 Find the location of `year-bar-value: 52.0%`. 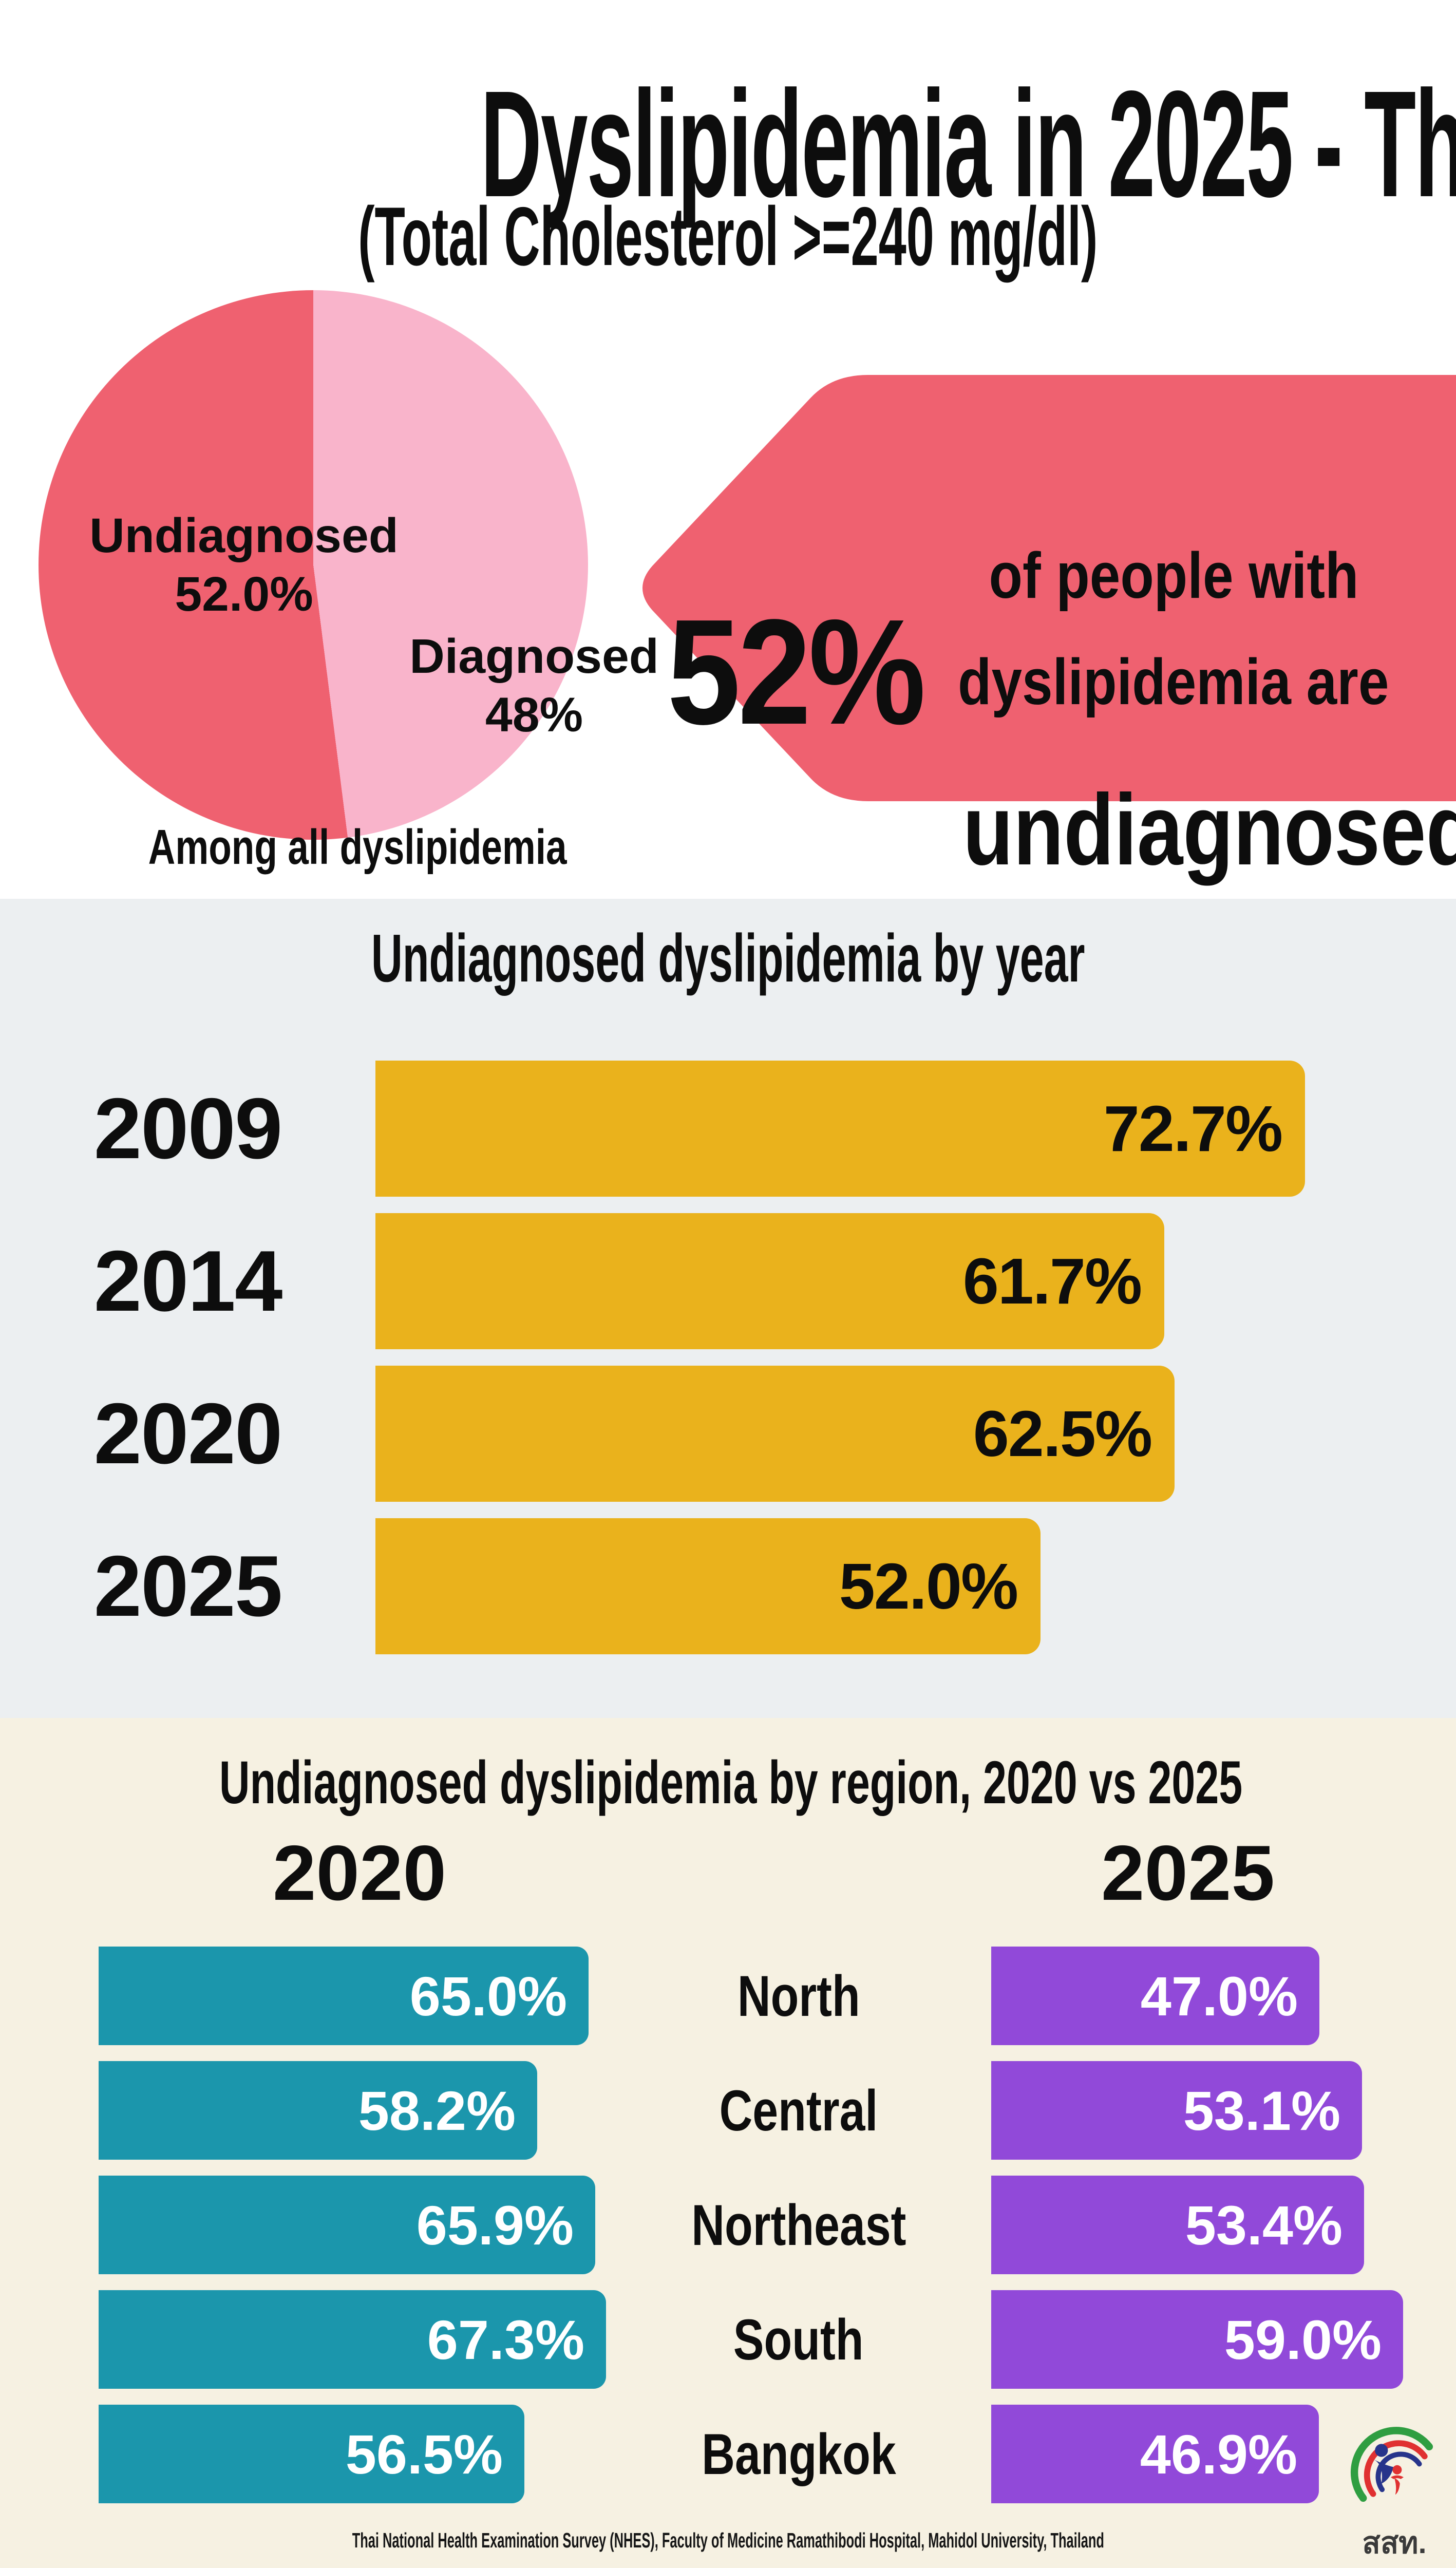

year-bar-value: 52.0% is located at coordinates (928, 1586).